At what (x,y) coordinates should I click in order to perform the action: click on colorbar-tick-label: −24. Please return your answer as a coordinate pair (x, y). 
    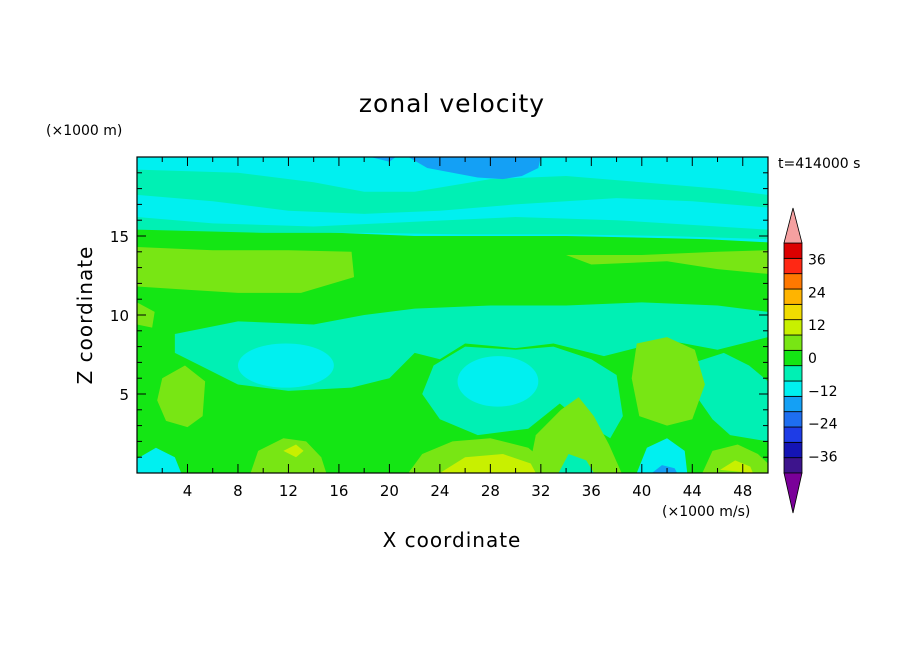
    Looking at the image, I should click on (823, 425).